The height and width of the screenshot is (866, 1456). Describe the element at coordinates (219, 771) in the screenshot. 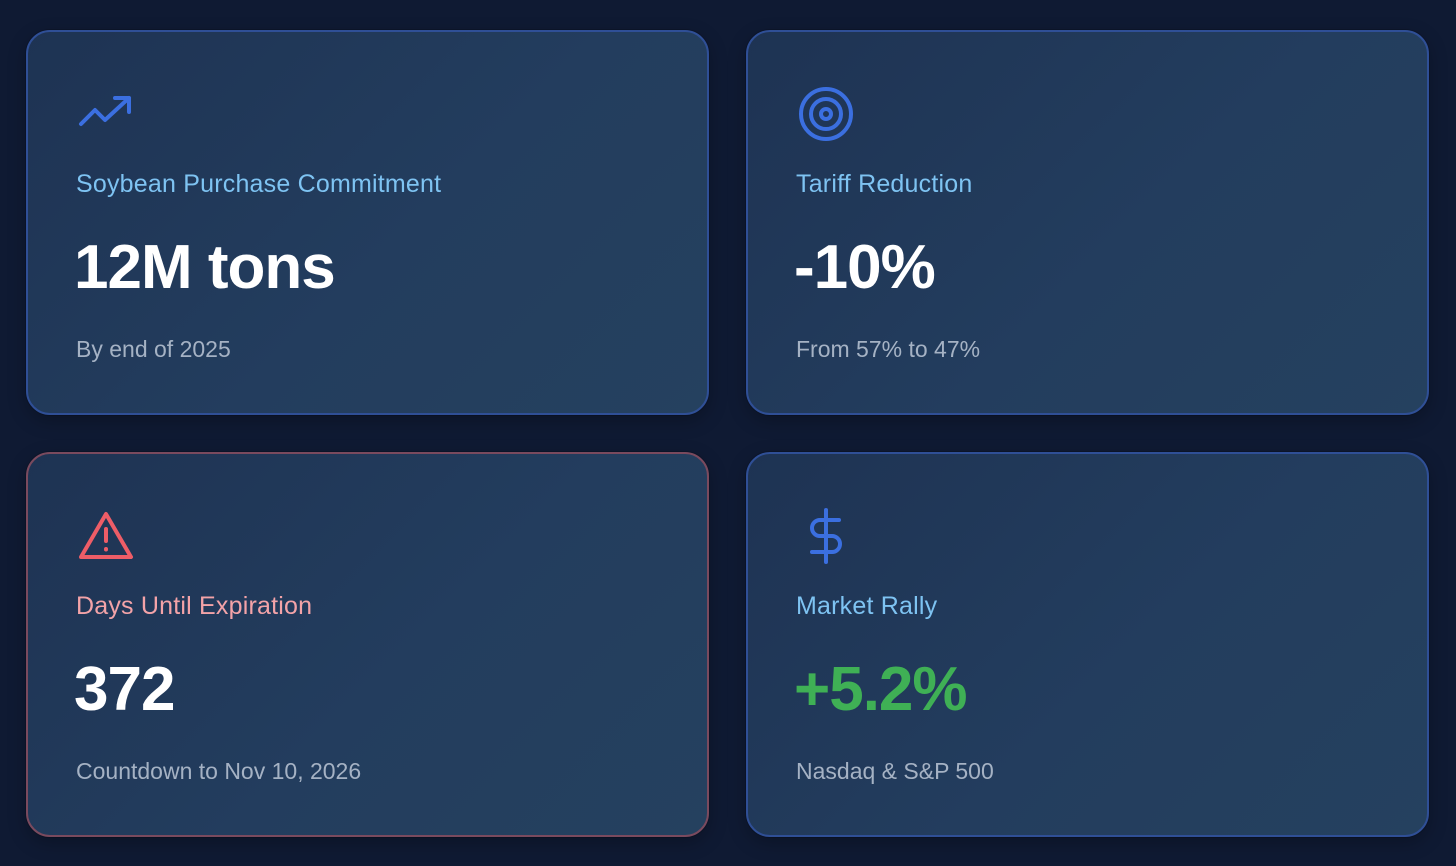

I see `card-subtext: Countdown to Nov 10, 2026` at that location.